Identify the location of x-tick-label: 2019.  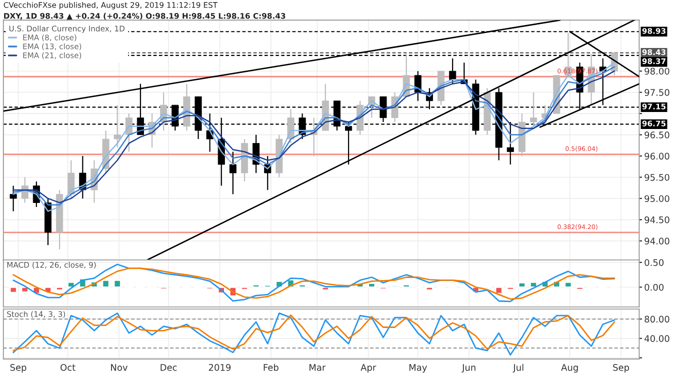
(219, 367).